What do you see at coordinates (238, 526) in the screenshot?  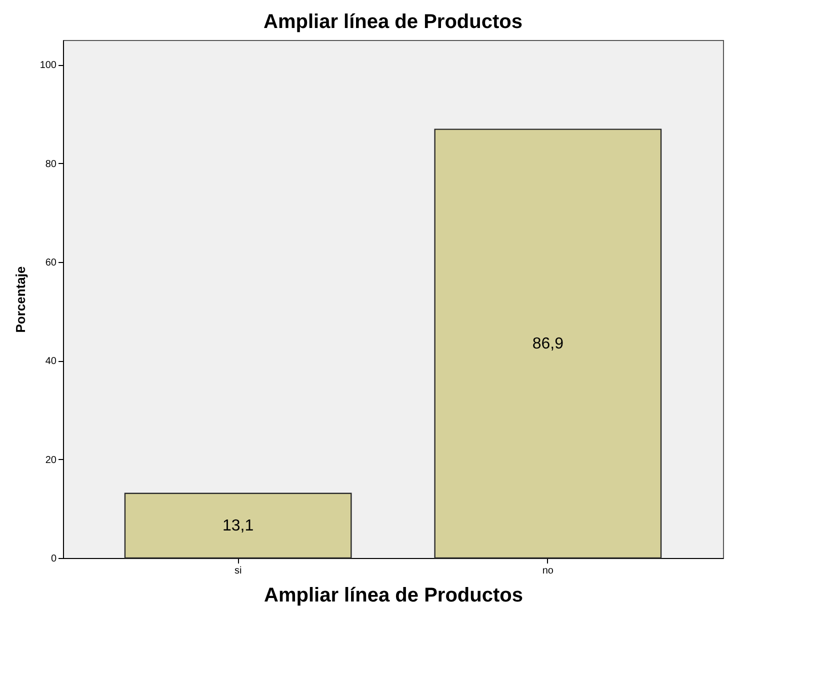 I see `data-label: 13,1` at bounding box center [238, 526].